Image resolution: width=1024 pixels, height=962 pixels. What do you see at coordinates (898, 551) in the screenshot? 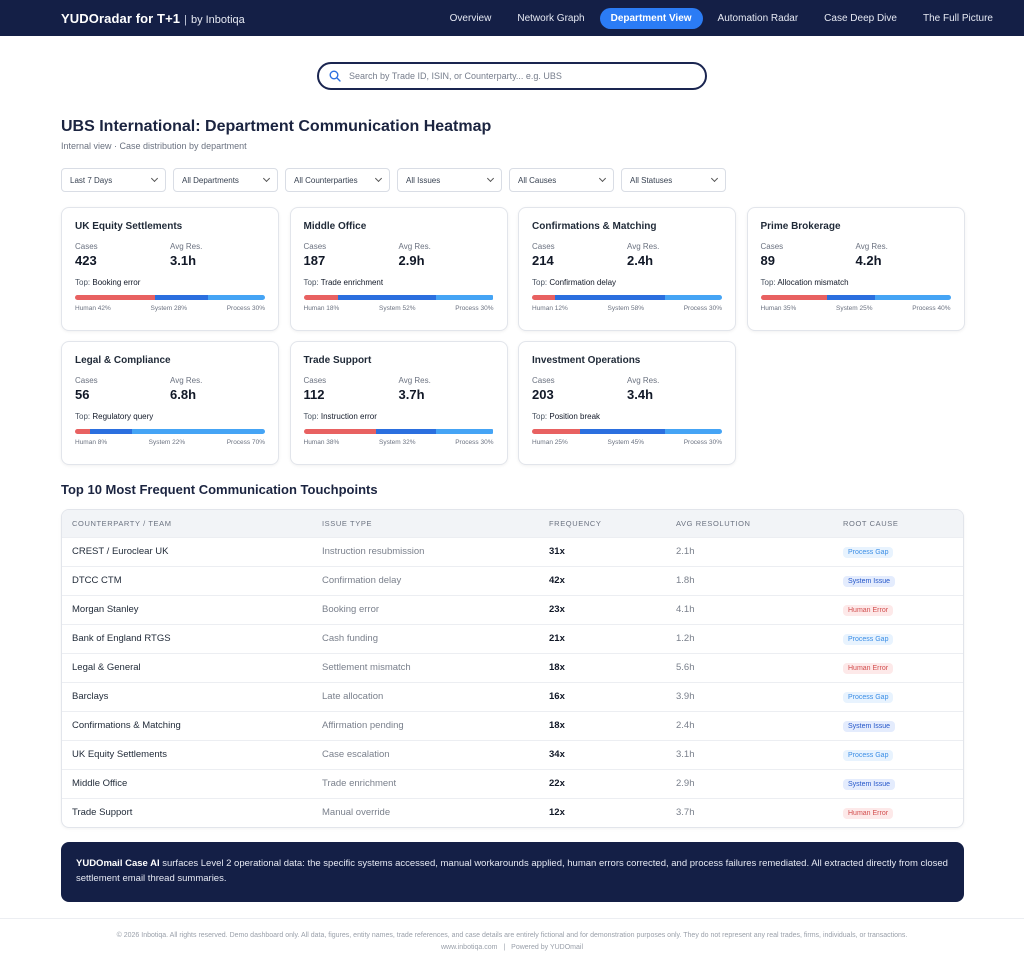
I see `root-cause-cell: Process Gap` at bounding box center [898, 551].